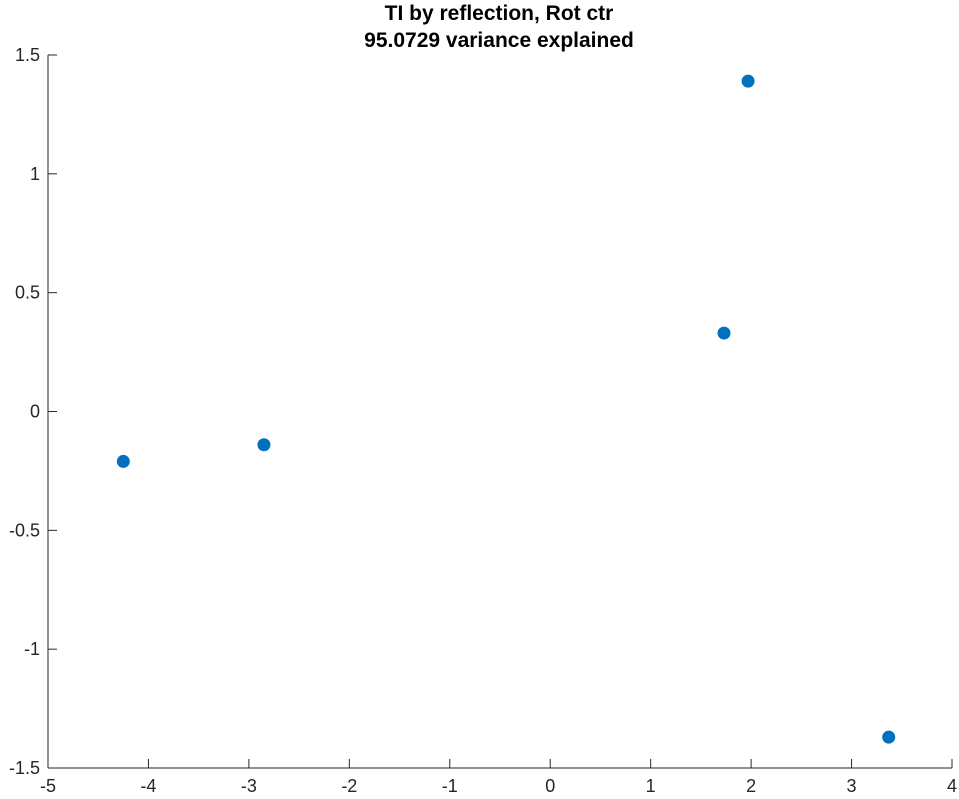  What do you see at coordinates (651, 786) in the screenshot?
I see `x-tick-label: 1` at bounding box center [651, 786].